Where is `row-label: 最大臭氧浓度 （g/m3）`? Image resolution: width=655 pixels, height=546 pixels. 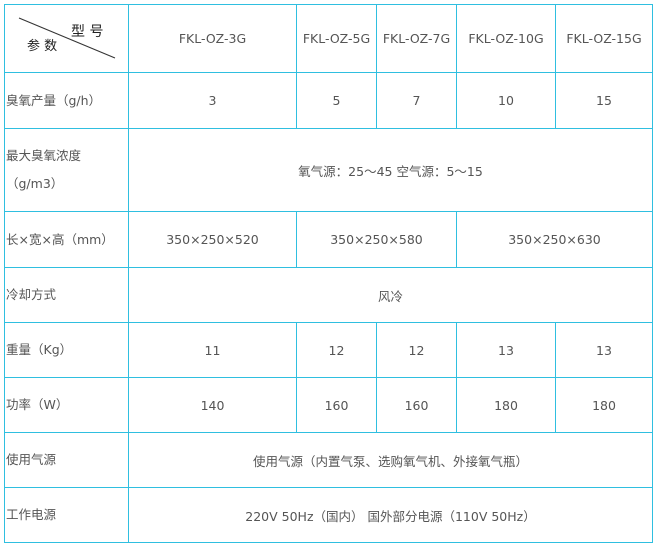 row-label: 最大臭氧浓度 （g/m3） is located at coordinates (66, 170).